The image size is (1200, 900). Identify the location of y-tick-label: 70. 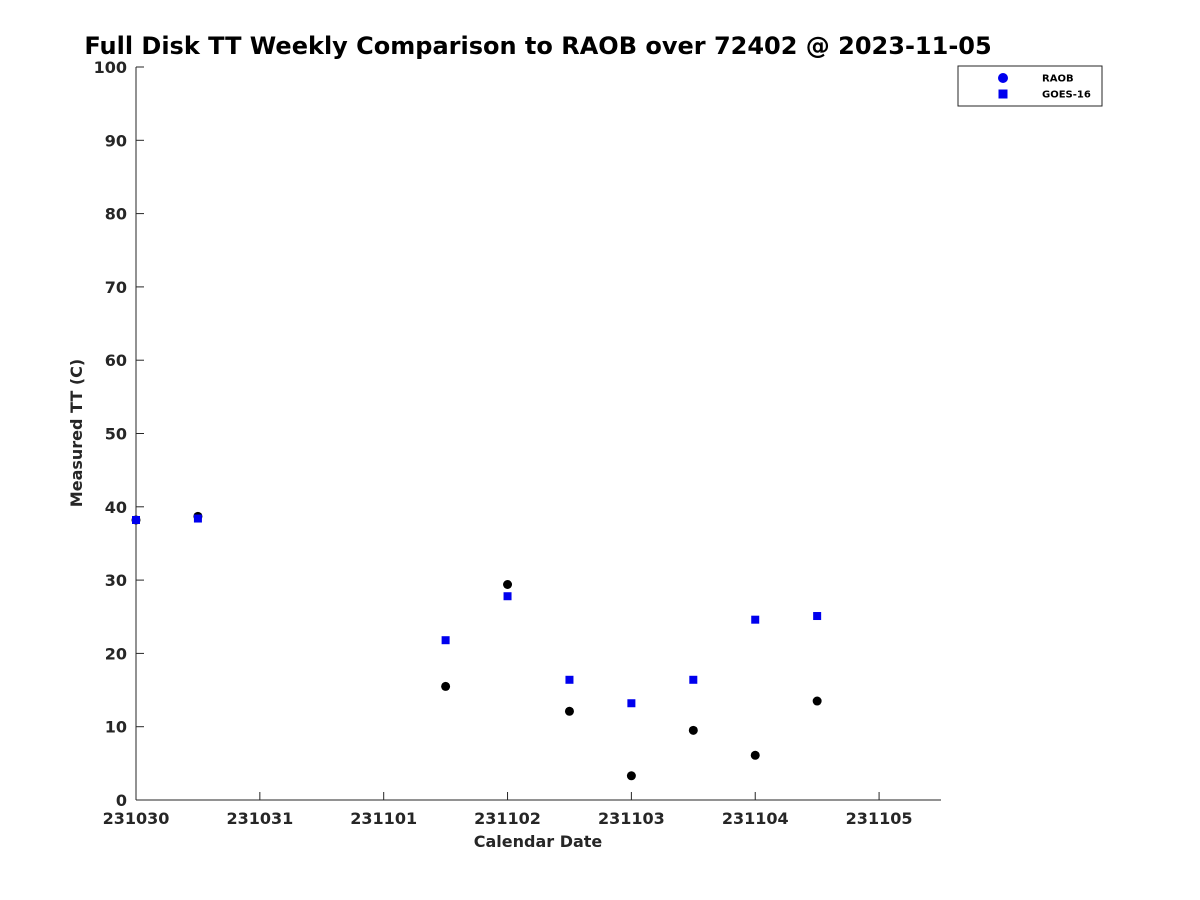
(116, 287).